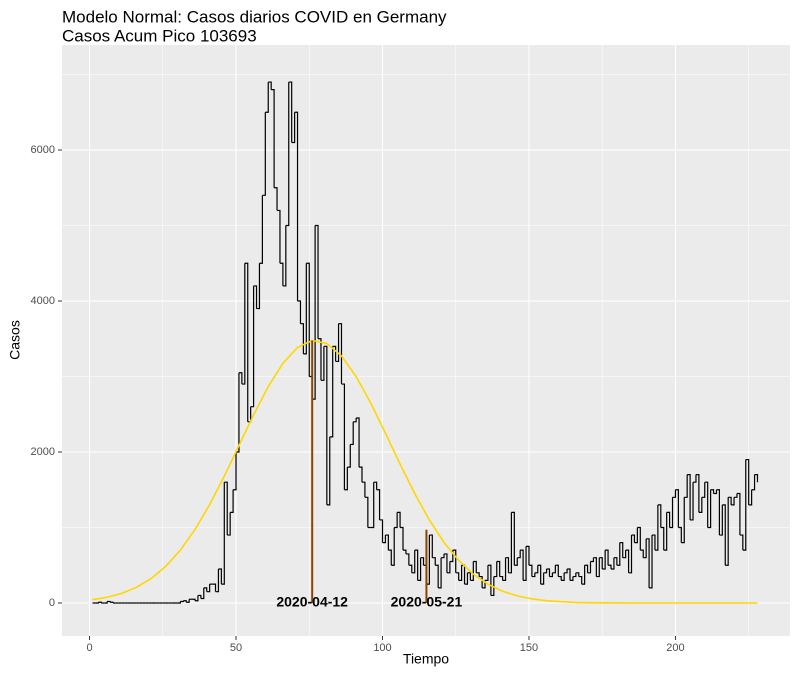 The height and width of the screenshot is (679, 800). Describe the element at coordinates (89, 648) in the screenshot. I see `x-tick-label: 0` at that location.